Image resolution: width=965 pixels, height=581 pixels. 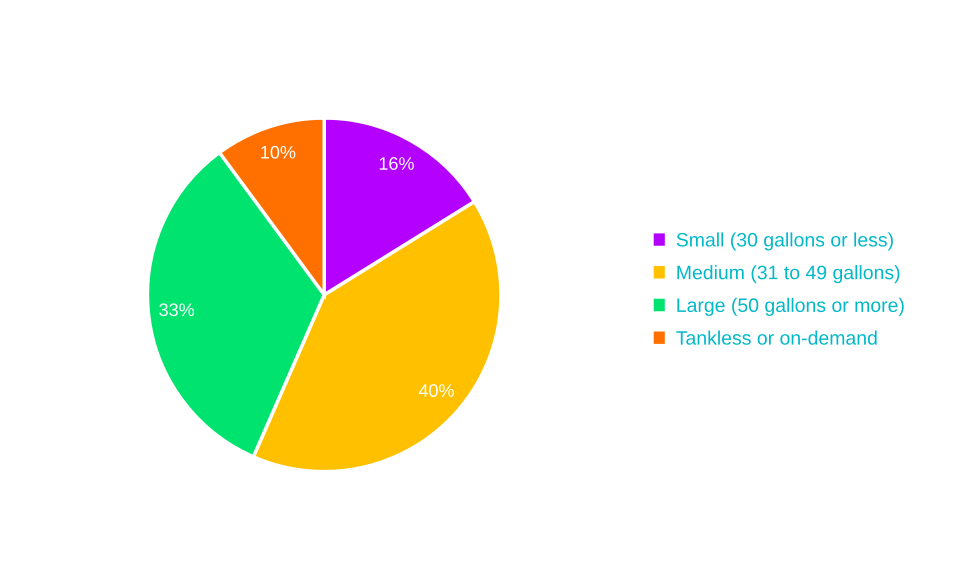 What do you see at coordinates (397, 163) in the screenshot?
I see `data-label: 16%` at bounding box center [397, 163].